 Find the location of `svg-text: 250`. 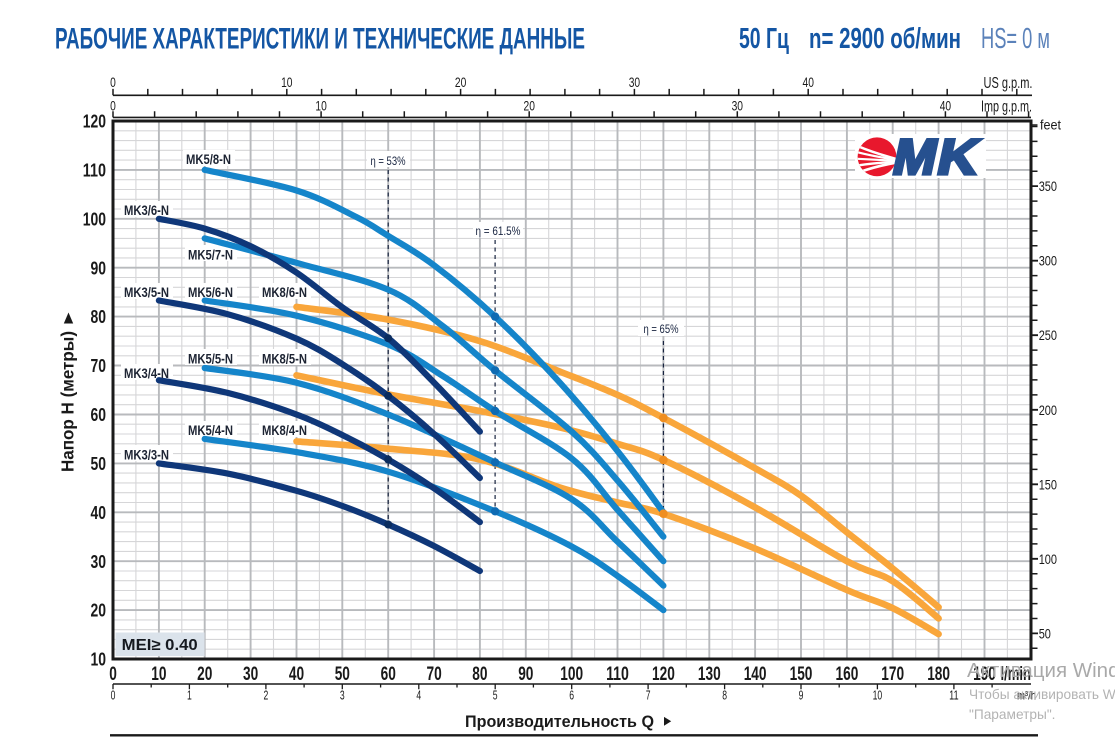

svg-text: 250 is located at coordinates (1048, 335).